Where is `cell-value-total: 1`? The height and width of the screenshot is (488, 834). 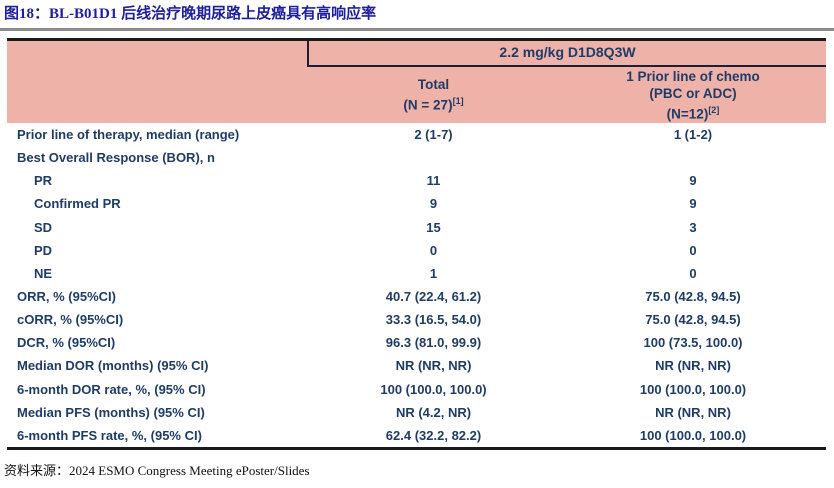 cell-value-total: 1 is located at coordinates (433, 273).